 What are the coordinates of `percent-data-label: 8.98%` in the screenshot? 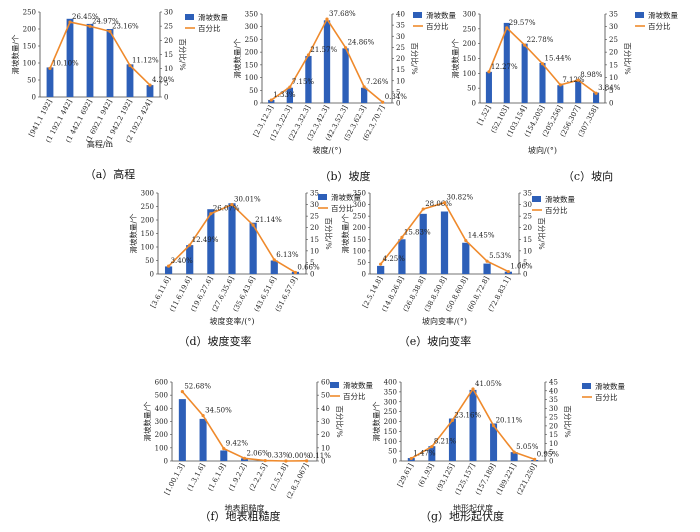 It's located at (591, 75).